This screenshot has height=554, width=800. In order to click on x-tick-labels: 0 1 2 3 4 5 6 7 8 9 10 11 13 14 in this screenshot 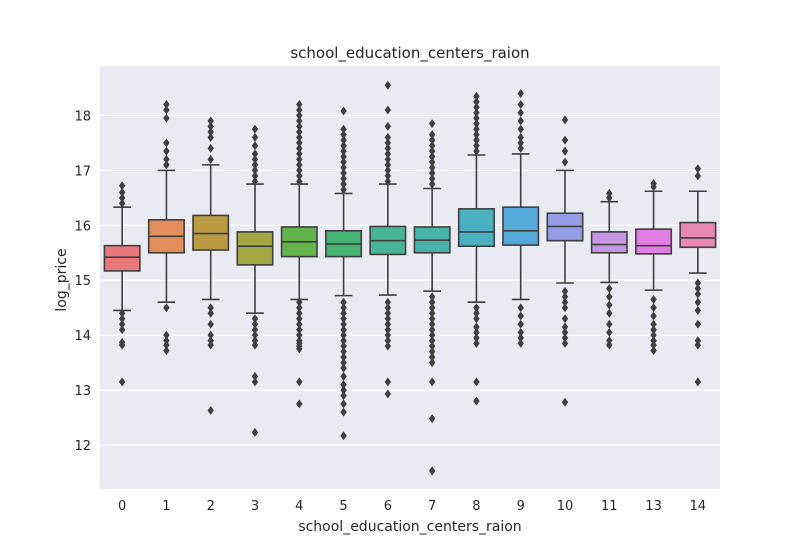, I will do `click(412, 506)`.